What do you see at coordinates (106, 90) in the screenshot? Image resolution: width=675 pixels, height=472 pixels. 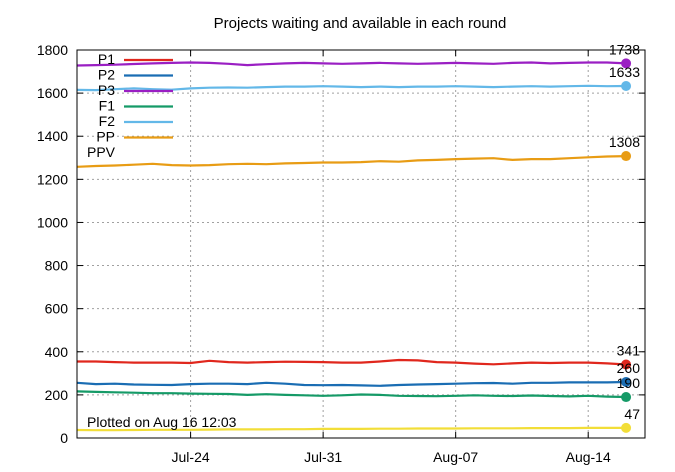 I see `legend-label-p3: P3` at bounding box center [106, 90].